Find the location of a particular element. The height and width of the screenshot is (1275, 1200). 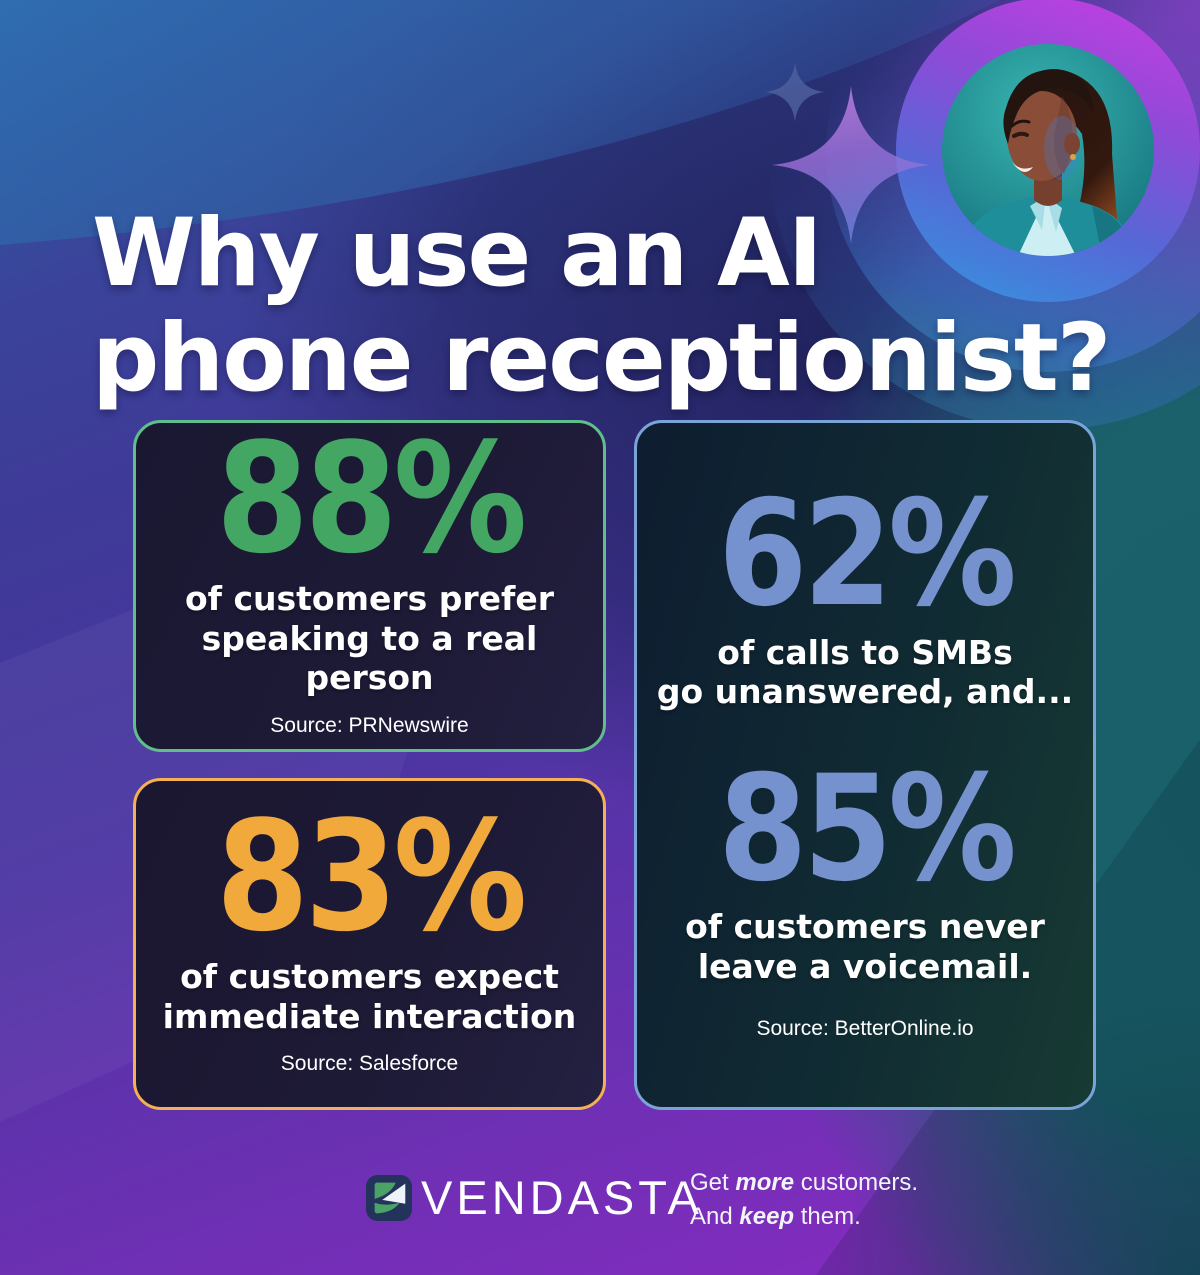

stat-source: Source: Salesforce is located at coordinates (369, 1064).